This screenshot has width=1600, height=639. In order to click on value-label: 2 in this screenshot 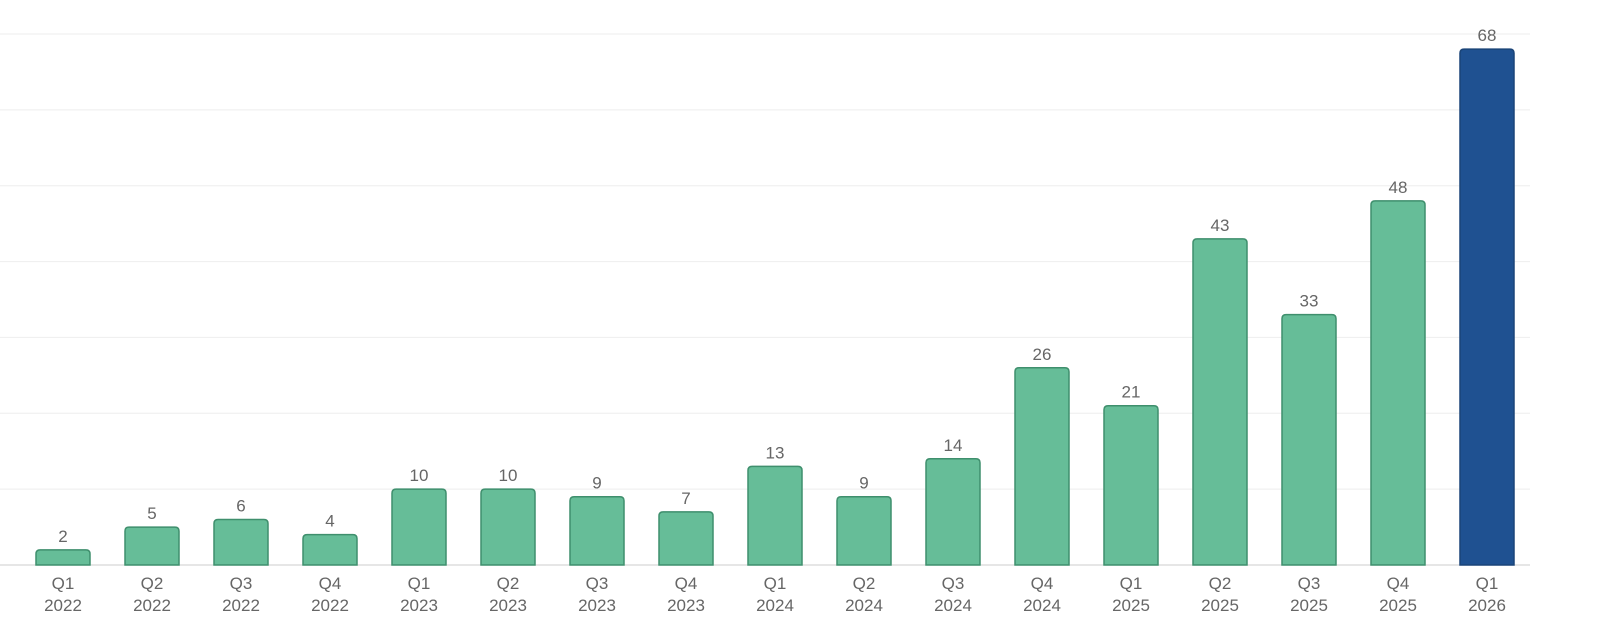, I will do `click(62, 536)`.